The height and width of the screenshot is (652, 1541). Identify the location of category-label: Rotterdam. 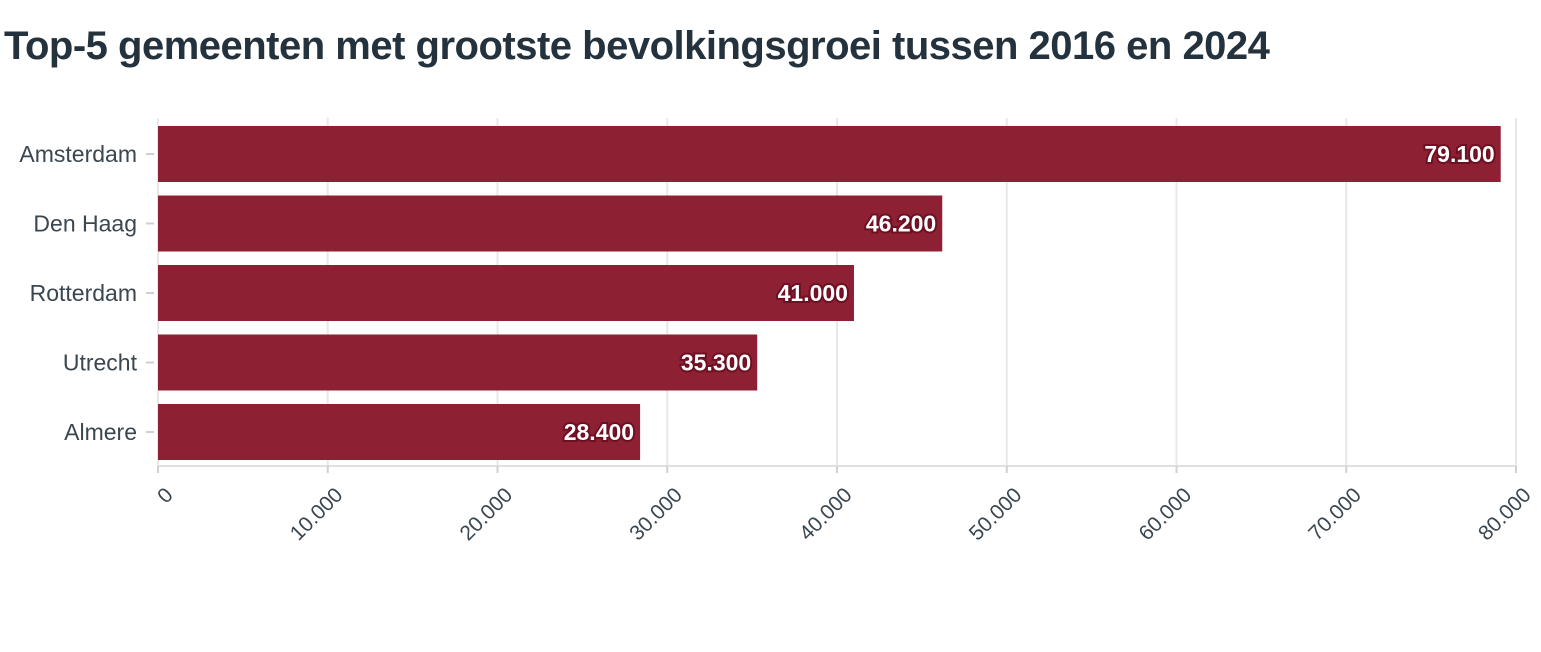
(83, 293).